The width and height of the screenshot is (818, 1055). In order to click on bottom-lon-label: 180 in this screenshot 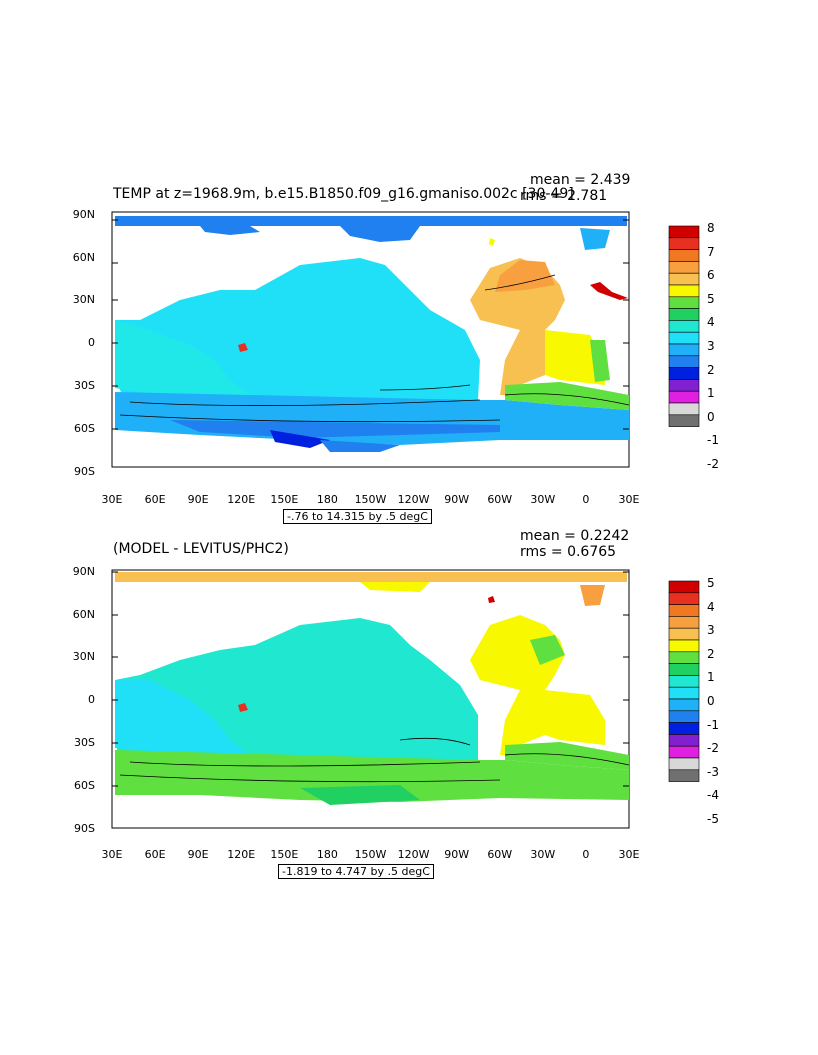, I will do `click(327, 854)`.